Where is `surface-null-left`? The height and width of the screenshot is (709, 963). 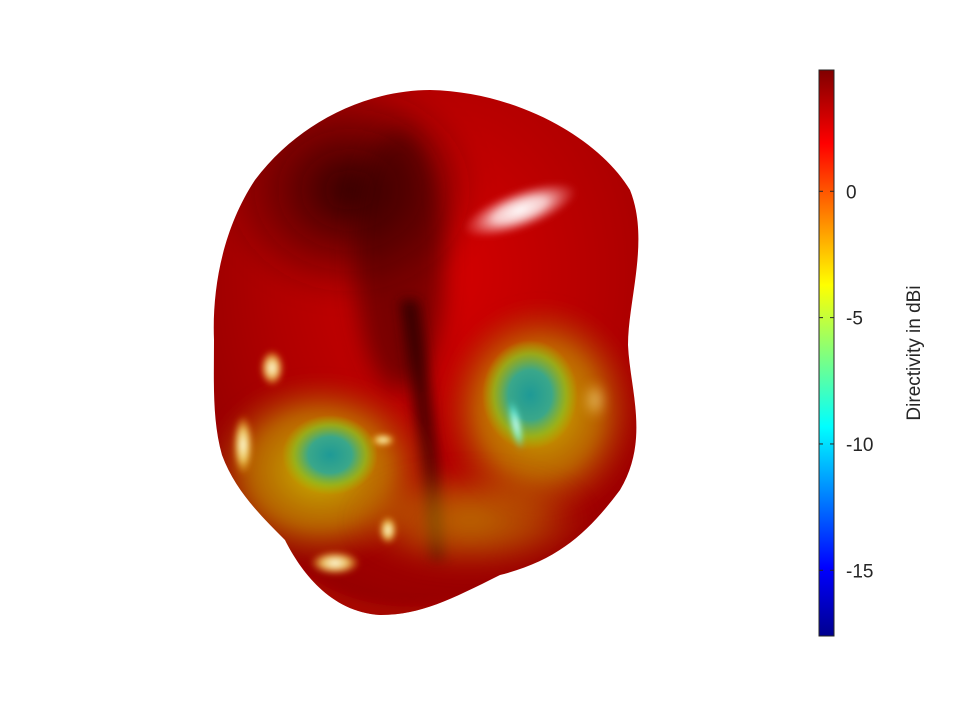 surface-null-left is located at coordinates (330, 455).